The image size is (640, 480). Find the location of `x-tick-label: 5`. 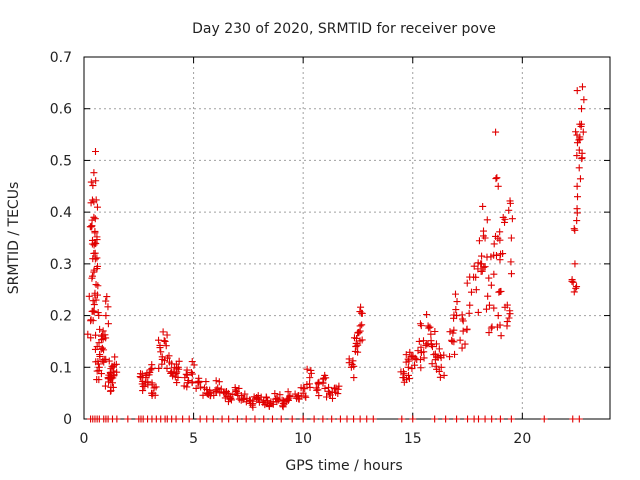

x-tick-label: 5 is located at coordinates (193, 439).